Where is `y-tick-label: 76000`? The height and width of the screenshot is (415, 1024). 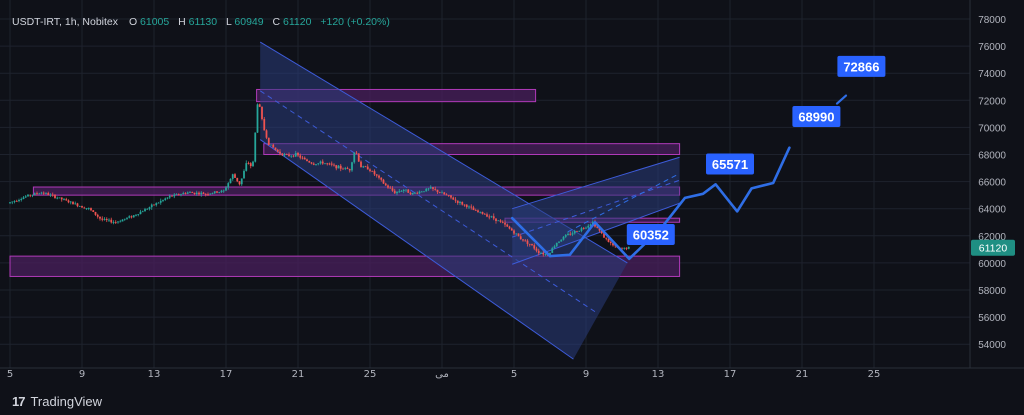 y-tick-label: 76000 is located at coordinates (992, 47).